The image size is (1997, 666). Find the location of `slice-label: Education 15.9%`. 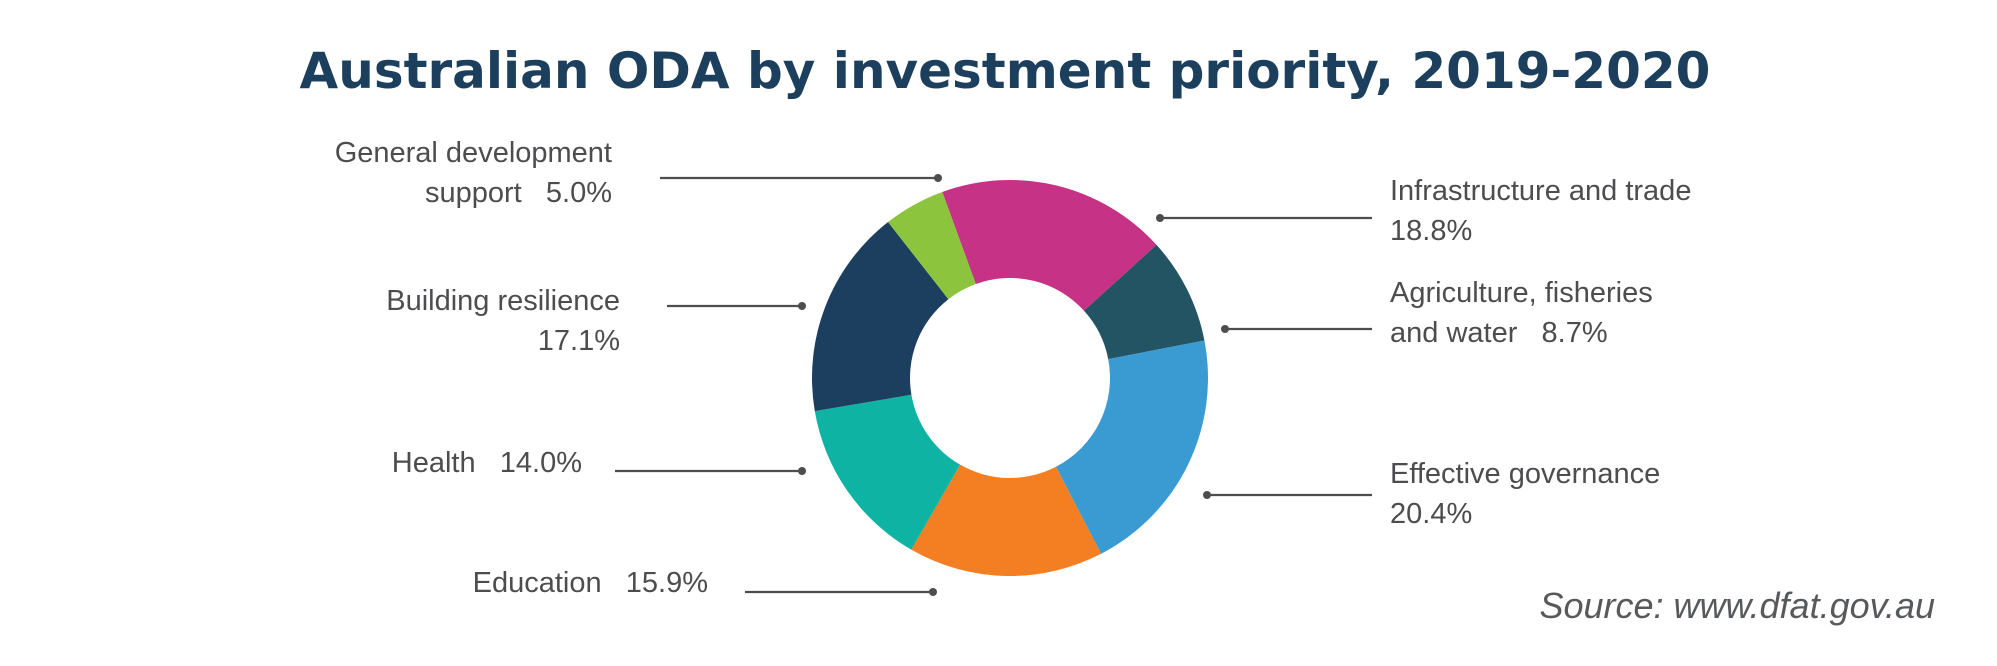

slice-label: Education 15.9% is located at coordinates (590, 583).